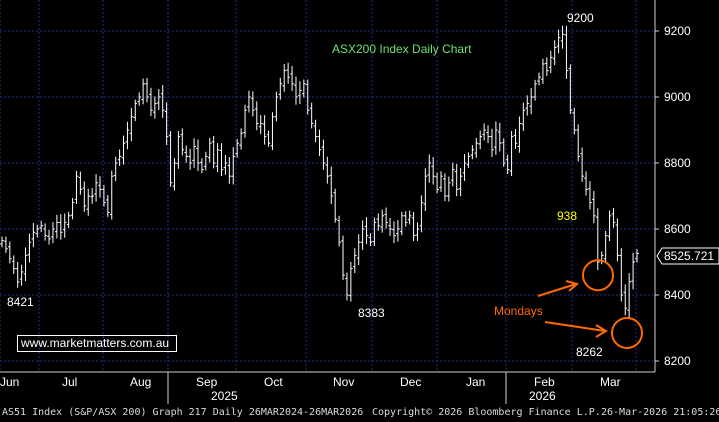 The width and height of the screenshot is (719, 422). Describe the element at coordinates (402, 49) in the screenshot. I see `chart-title: ASX200 Index Daily Chart` at that location.